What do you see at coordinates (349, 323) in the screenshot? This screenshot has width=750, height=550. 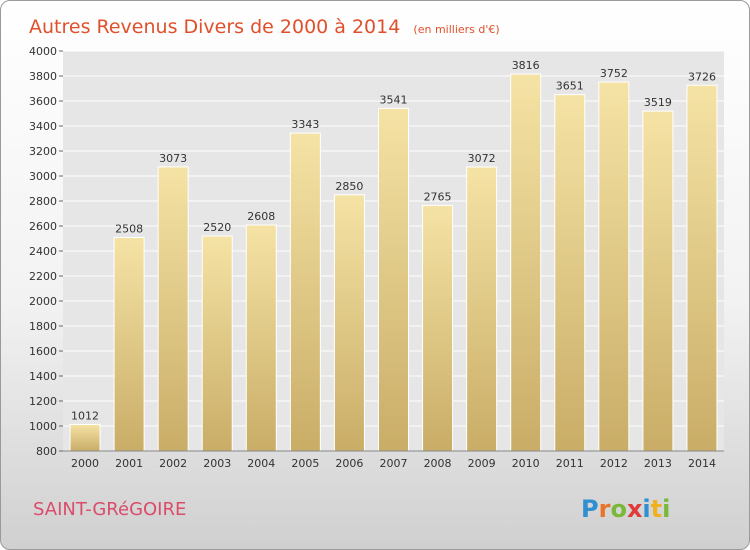 I see `bar-2006` at bounding box center [349, 323].